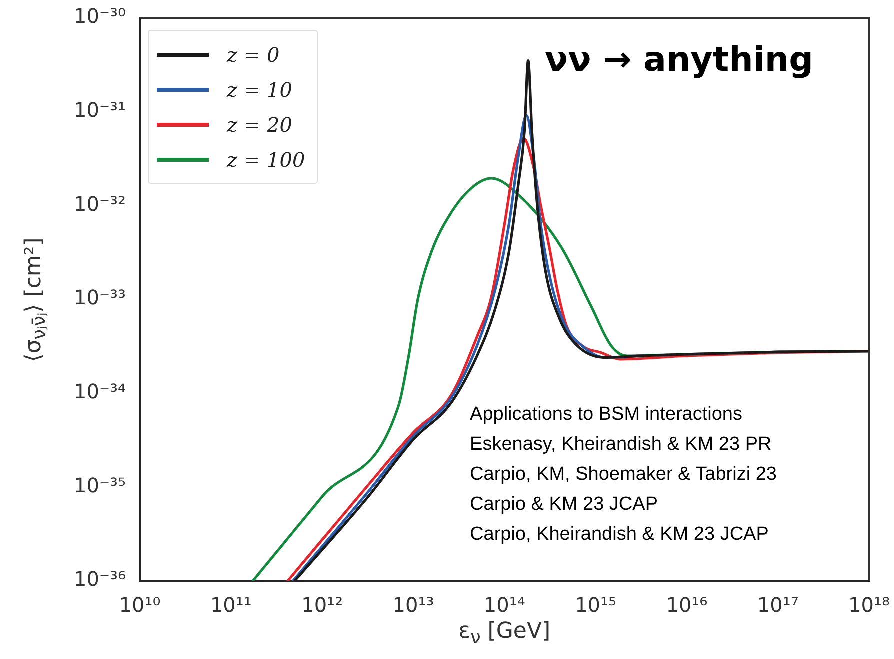 This screenshot has height=659, width=894. I want to click on y-tick-label: 10⁻³², so click(100, 204).